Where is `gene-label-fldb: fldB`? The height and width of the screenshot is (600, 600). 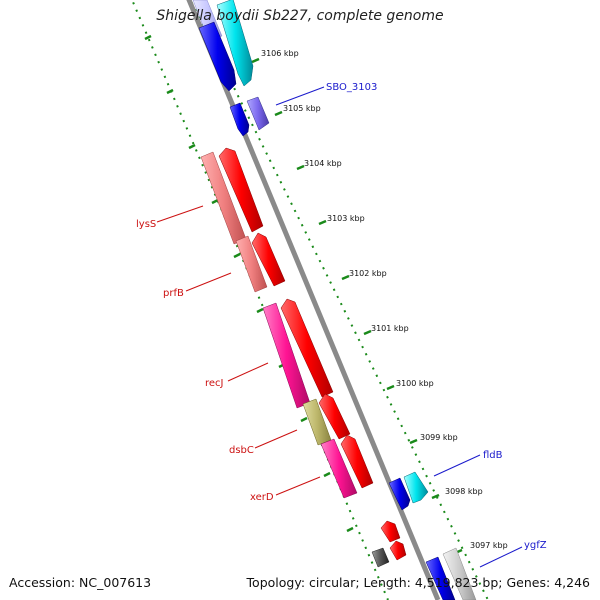 gene-label-fldb: fldB is located at coordinates (493, 455).